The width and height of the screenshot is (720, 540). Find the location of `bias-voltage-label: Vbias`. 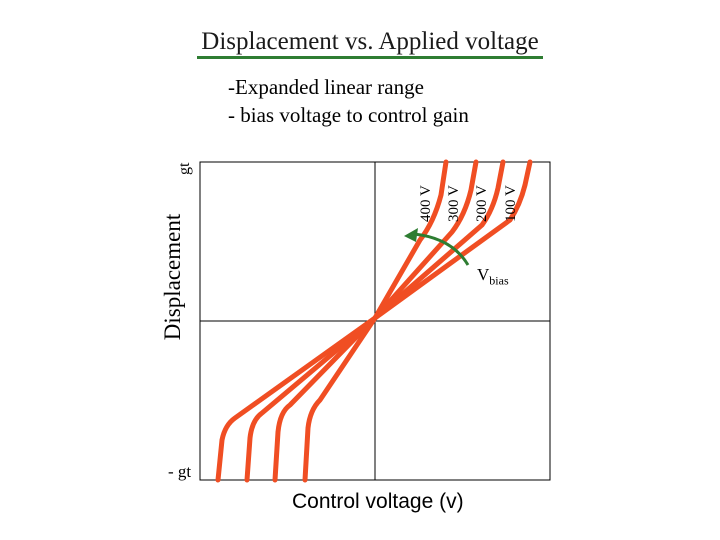

bias-voltage-label: Vbias is located at coordinates (493, 276).